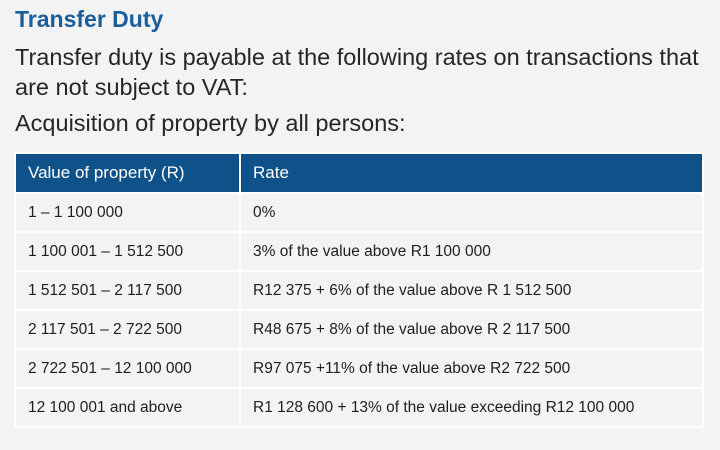  I want to click on rate-cell: 3% of the value above R1 100 000, so click(471, 251).